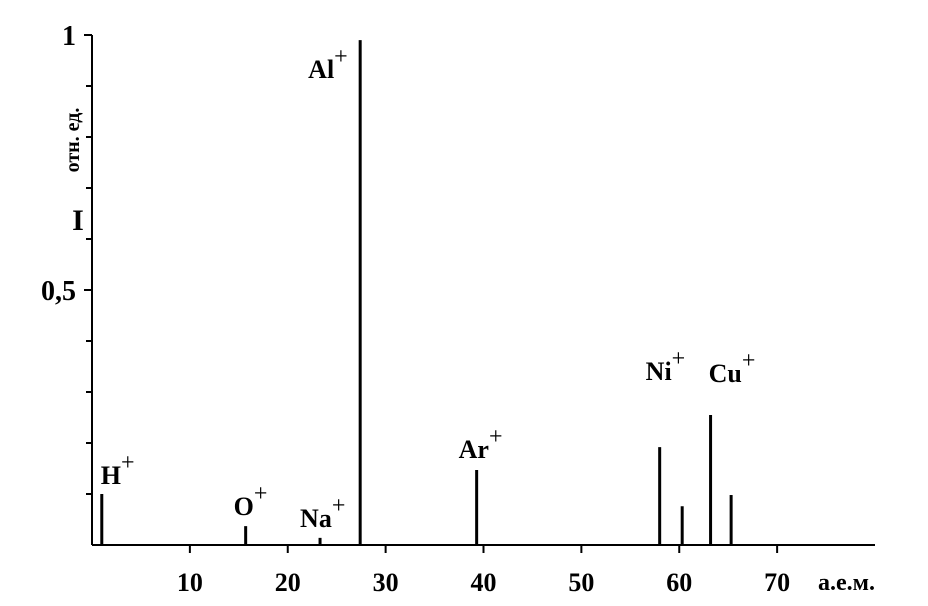 The width and height of the screenshot is (928, 606). Describe the element at coordinates (581, 582) in the screenshot. I see `x-tick-label: 50` at that location.